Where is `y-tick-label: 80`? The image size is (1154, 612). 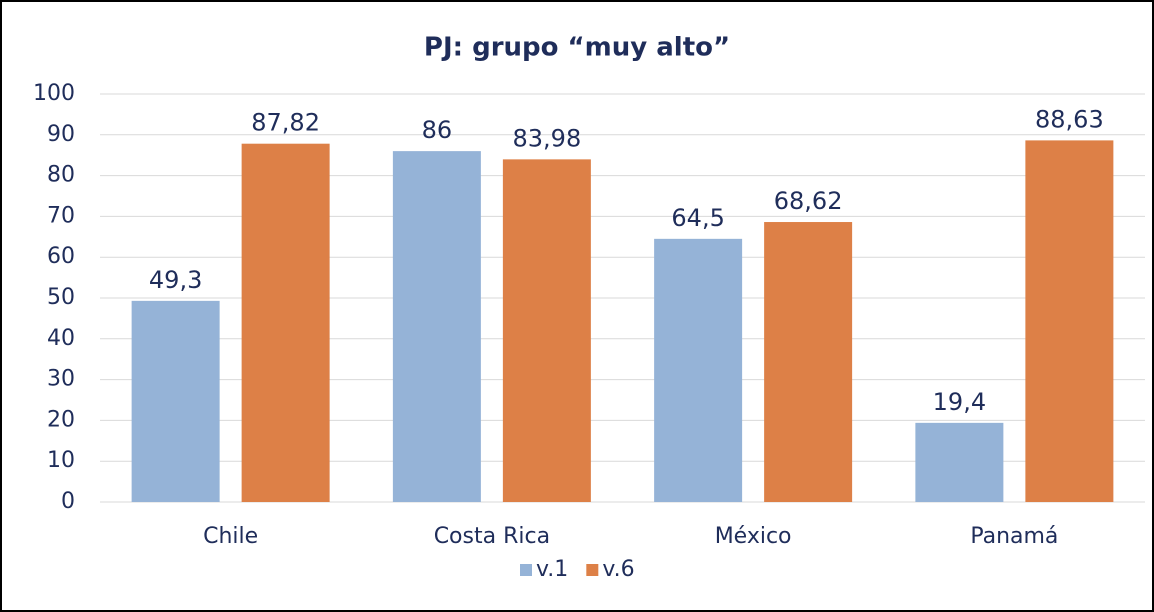
y-tick-label: 80 is located at coordinates (61, 175).